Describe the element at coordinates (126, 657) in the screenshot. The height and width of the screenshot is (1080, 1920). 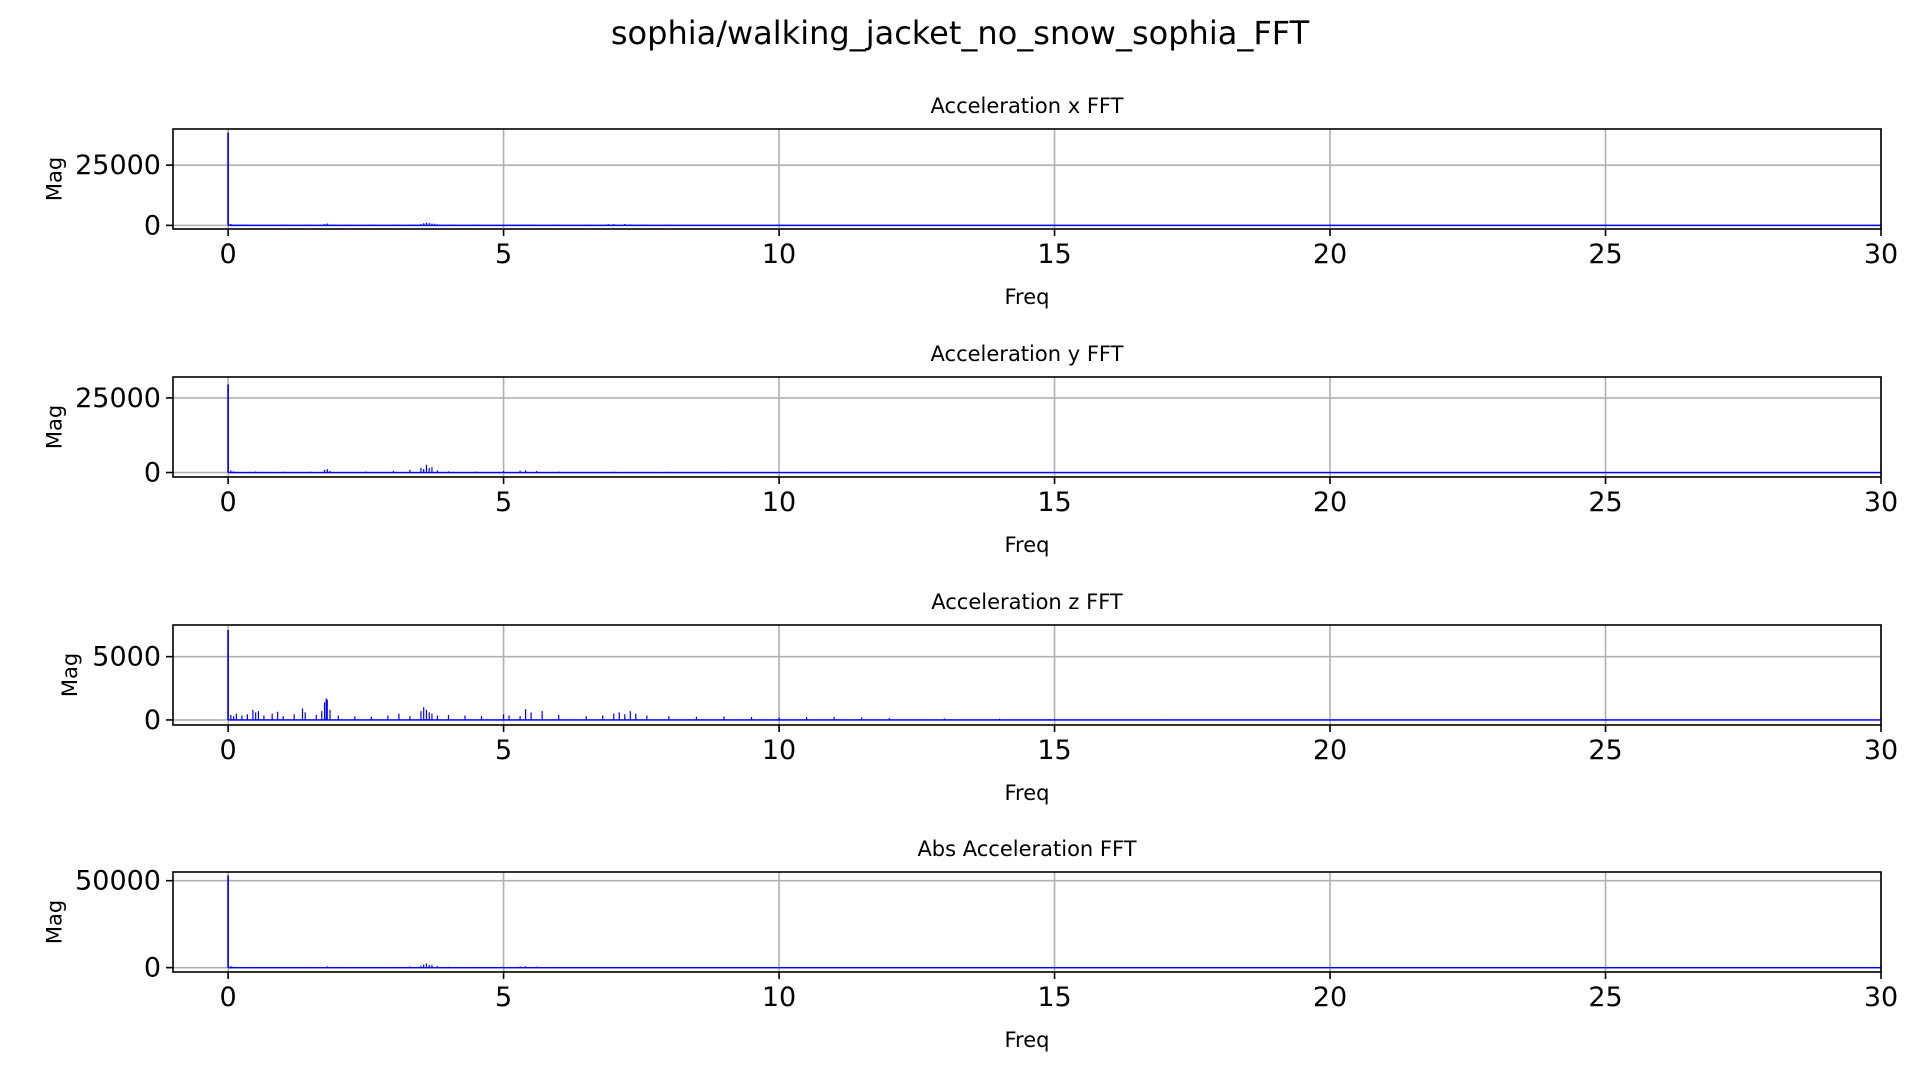
I see `y-tick-label: 5000` at that location.